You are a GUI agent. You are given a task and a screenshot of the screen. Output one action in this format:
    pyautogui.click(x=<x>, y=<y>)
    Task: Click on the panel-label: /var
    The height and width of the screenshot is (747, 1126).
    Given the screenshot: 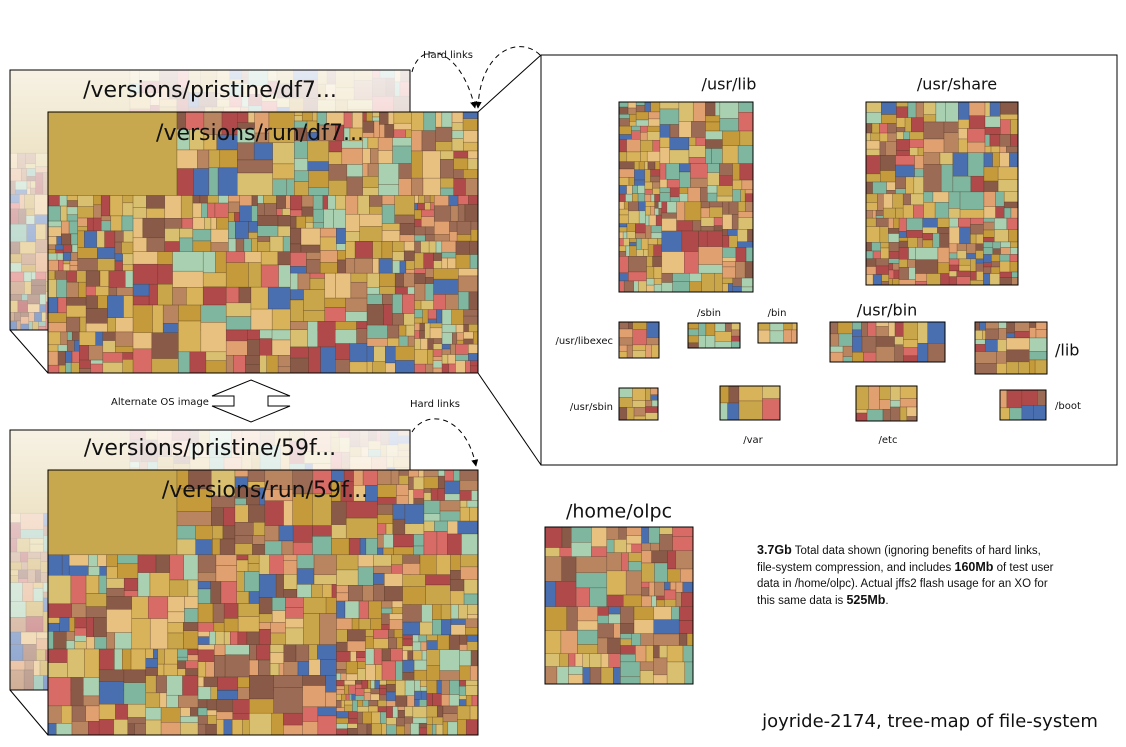 What is the action you would take?
    pyautogui.click(x=753, y=440)
    